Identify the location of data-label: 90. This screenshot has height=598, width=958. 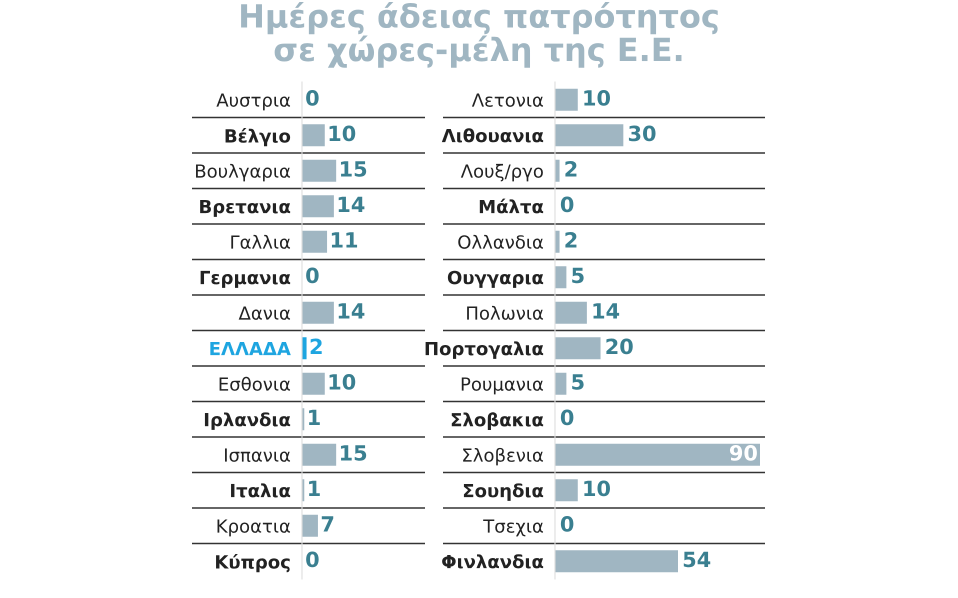
(743, 453).